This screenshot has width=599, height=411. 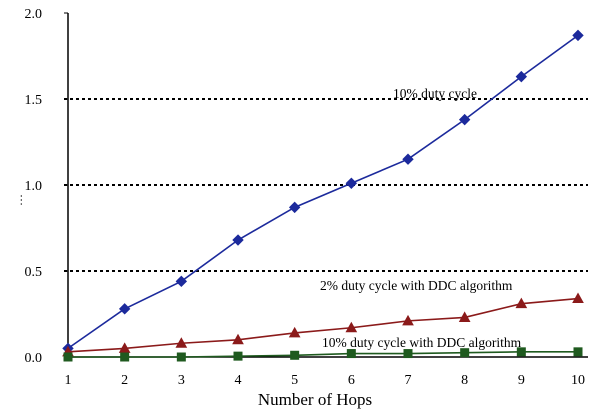 What do you see at coordinates (34, 14) in the screenshot?
I see `y-tick-label: 2.0` at bounding box center [34, 14].